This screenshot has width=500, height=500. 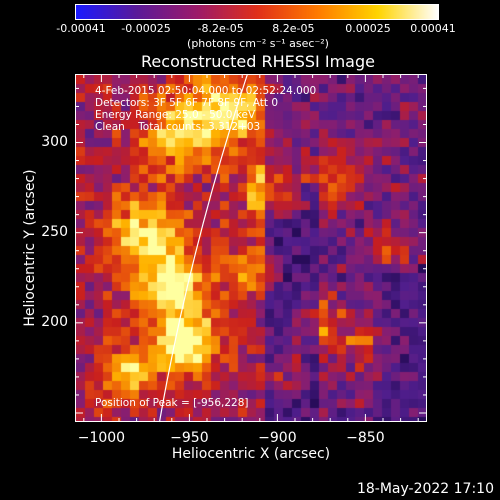 What do you see at coordinates (258, 43) in the screenshot?
I see `colorbar-units-label: (photons cm⁻² s⁻¹ asec⁻²)` at bounding box center [258, 43].